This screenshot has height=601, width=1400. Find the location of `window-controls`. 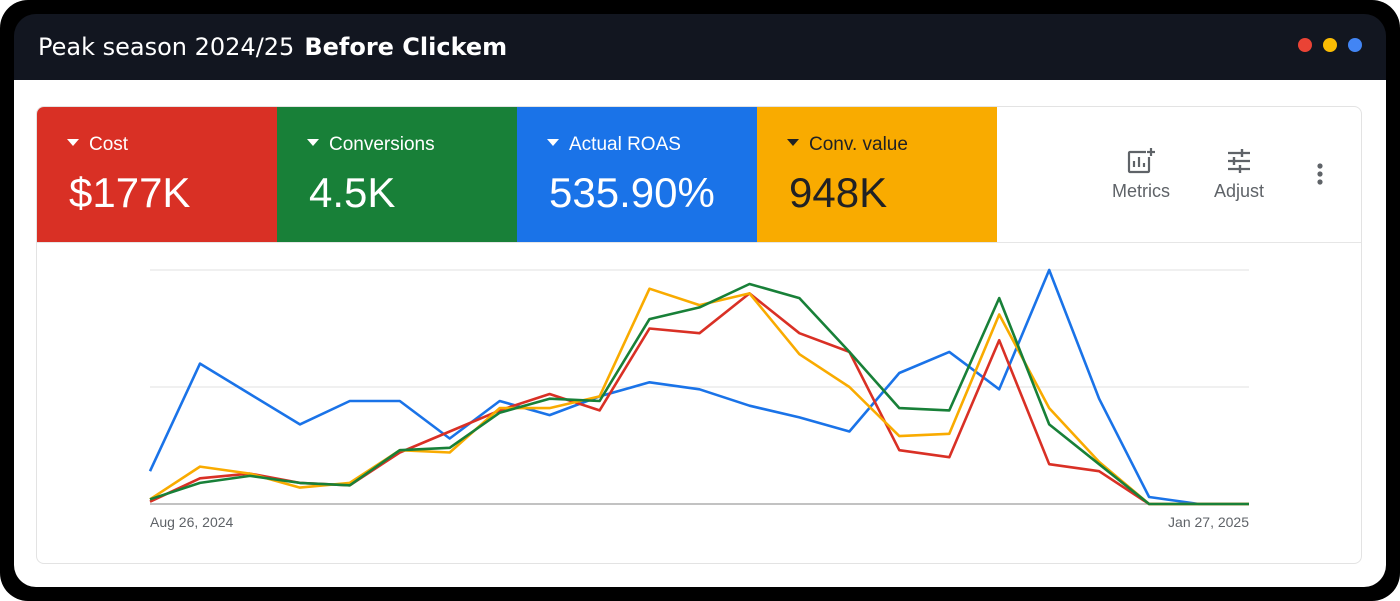

window-controls is located at coordinates (1330, 45).